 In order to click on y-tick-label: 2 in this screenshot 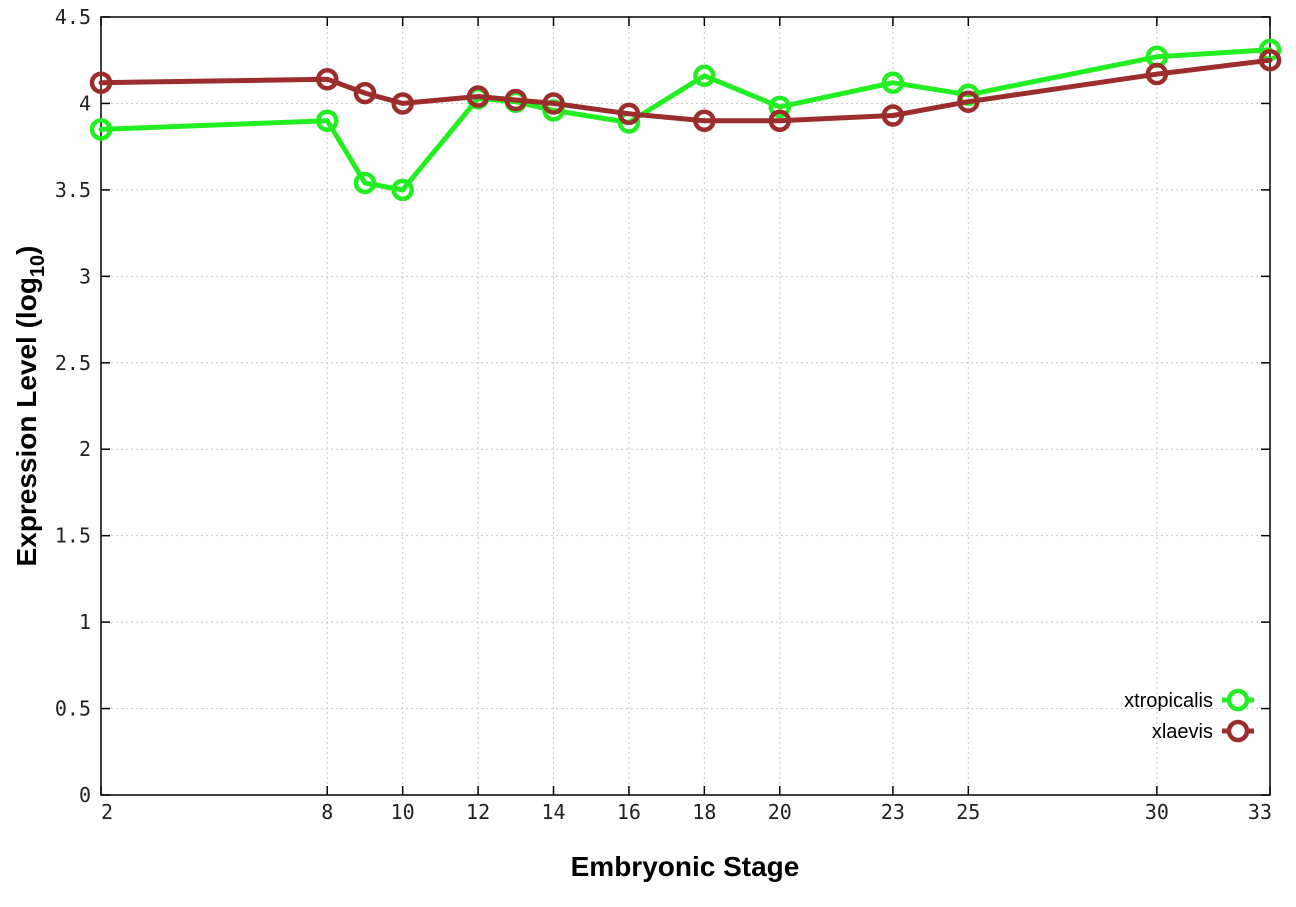, I will do `click(85, 449)`.